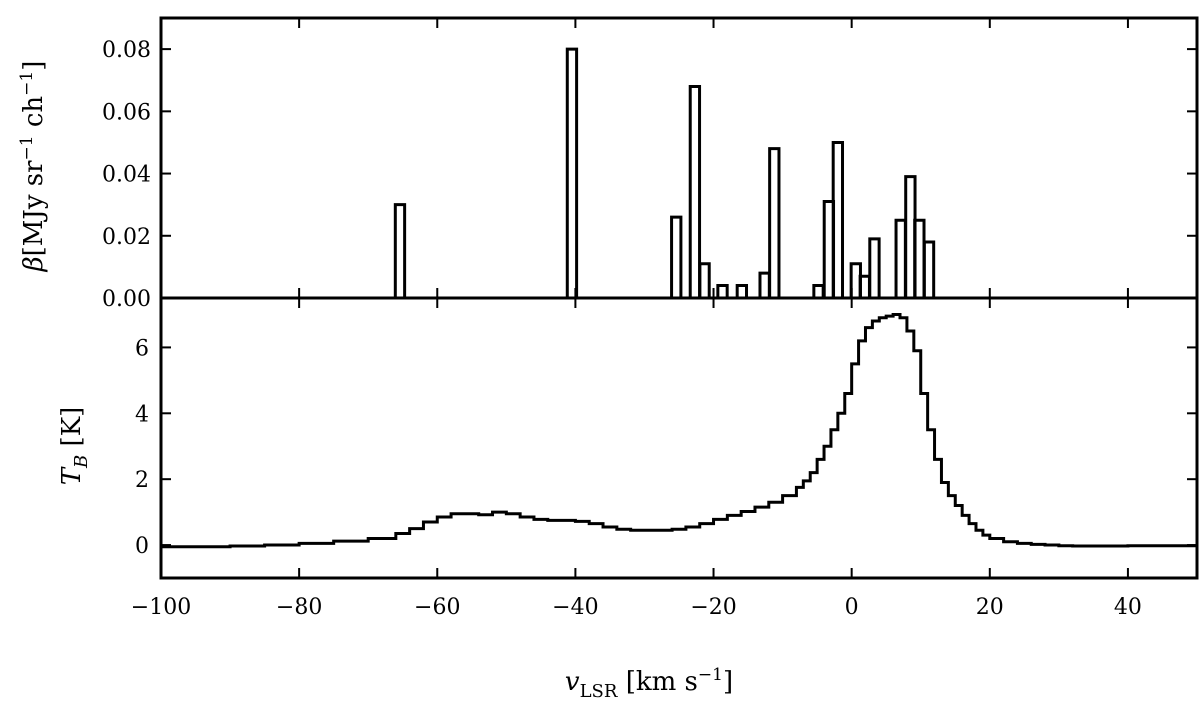 This screenshot has height=703, width=1200. I want to click on brightness-y-axis-label: TB [K], so click(74, 446).